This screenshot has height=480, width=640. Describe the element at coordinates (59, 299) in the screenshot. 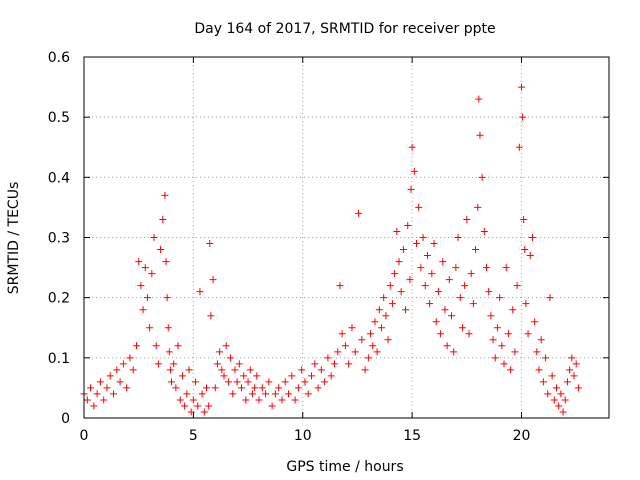

I see `y-tick-label: 0.2` at that location.